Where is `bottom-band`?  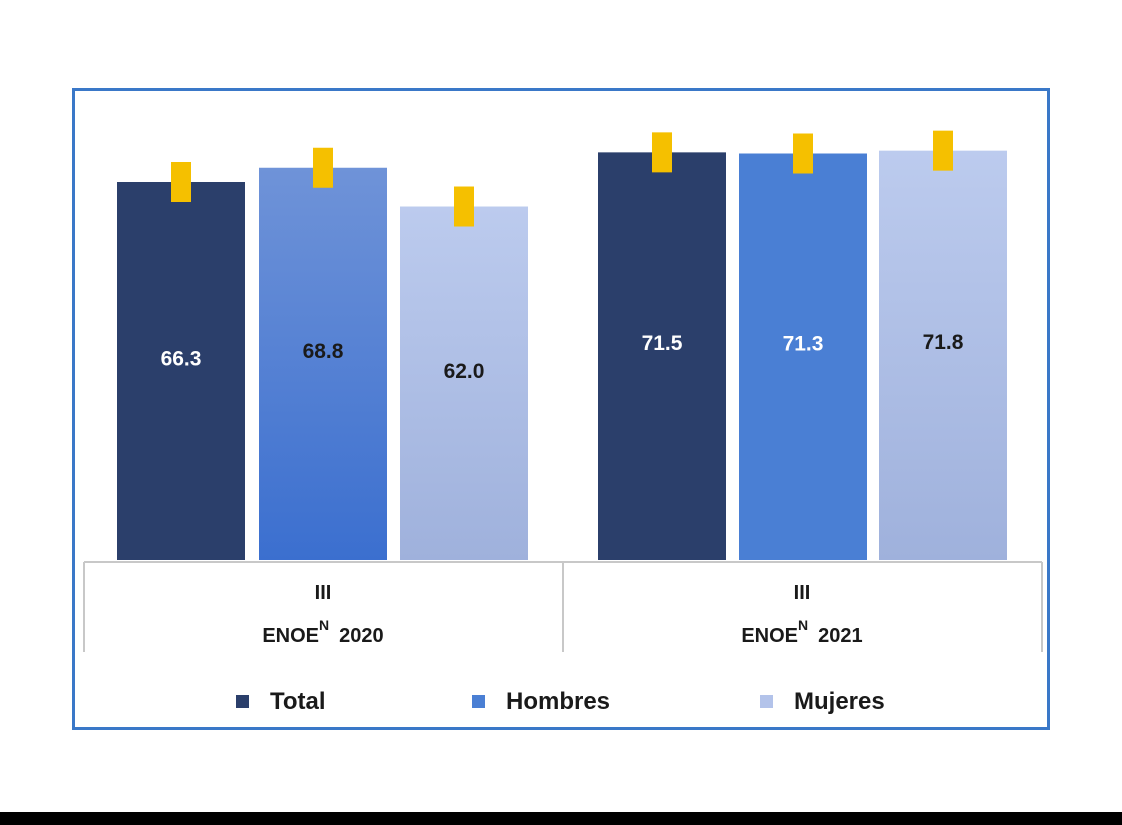
bottom-band is located at coordinates (561, 818).